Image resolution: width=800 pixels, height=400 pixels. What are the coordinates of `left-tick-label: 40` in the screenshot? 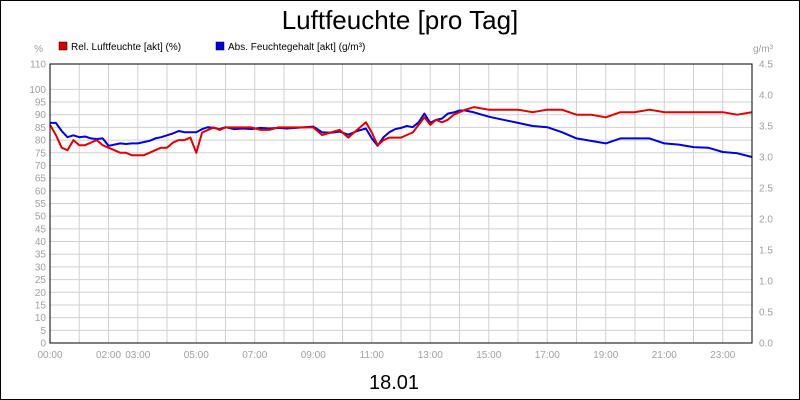 It's located at (41, 242).